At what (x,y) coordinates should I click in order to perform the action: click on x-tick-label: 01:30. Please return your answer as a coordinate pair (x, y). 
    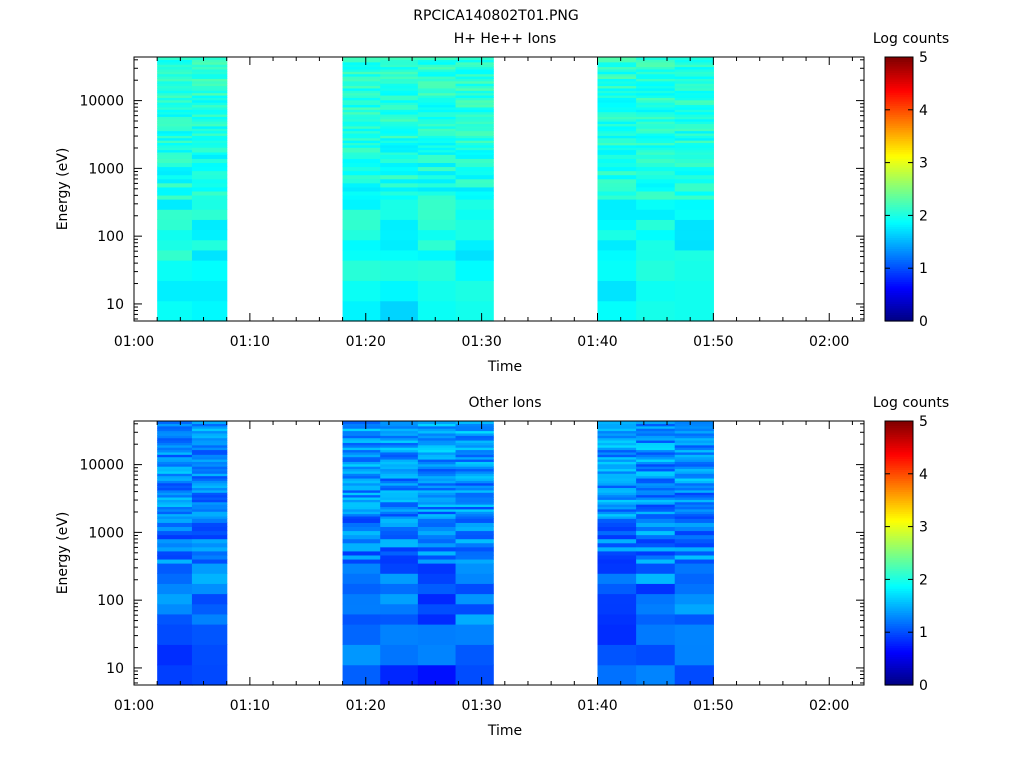
    Looking at the image, I should click on (481, 342).